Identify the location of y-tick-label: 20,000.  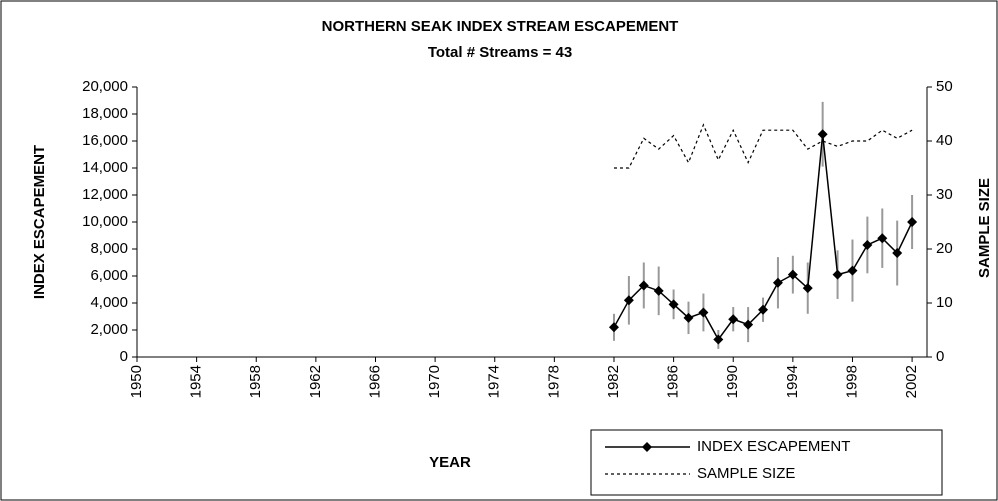
(105, 86).